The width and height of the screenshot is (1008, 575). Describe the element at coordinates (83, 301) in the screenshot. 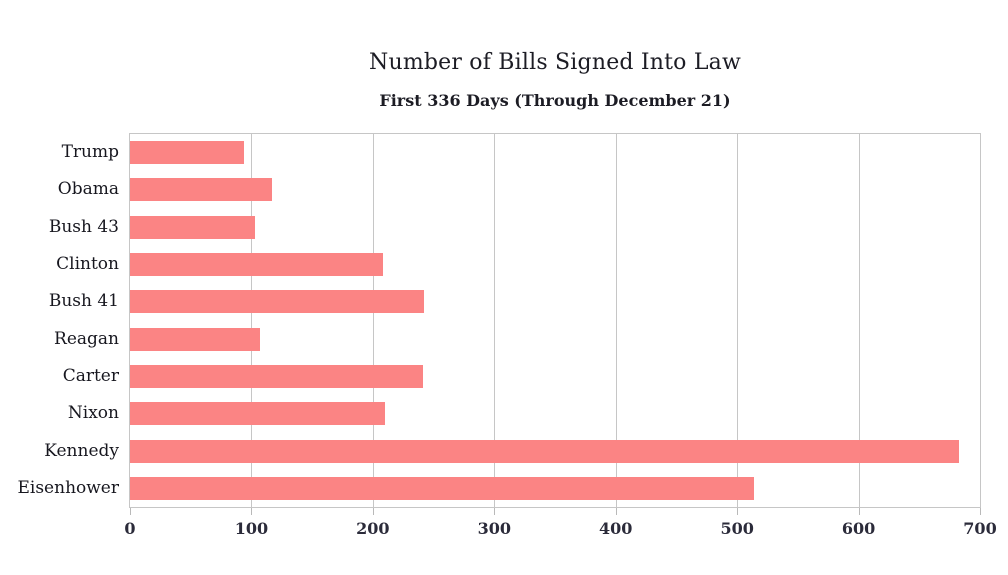

I see `y-label-bush-41: Bush 41` at that location.